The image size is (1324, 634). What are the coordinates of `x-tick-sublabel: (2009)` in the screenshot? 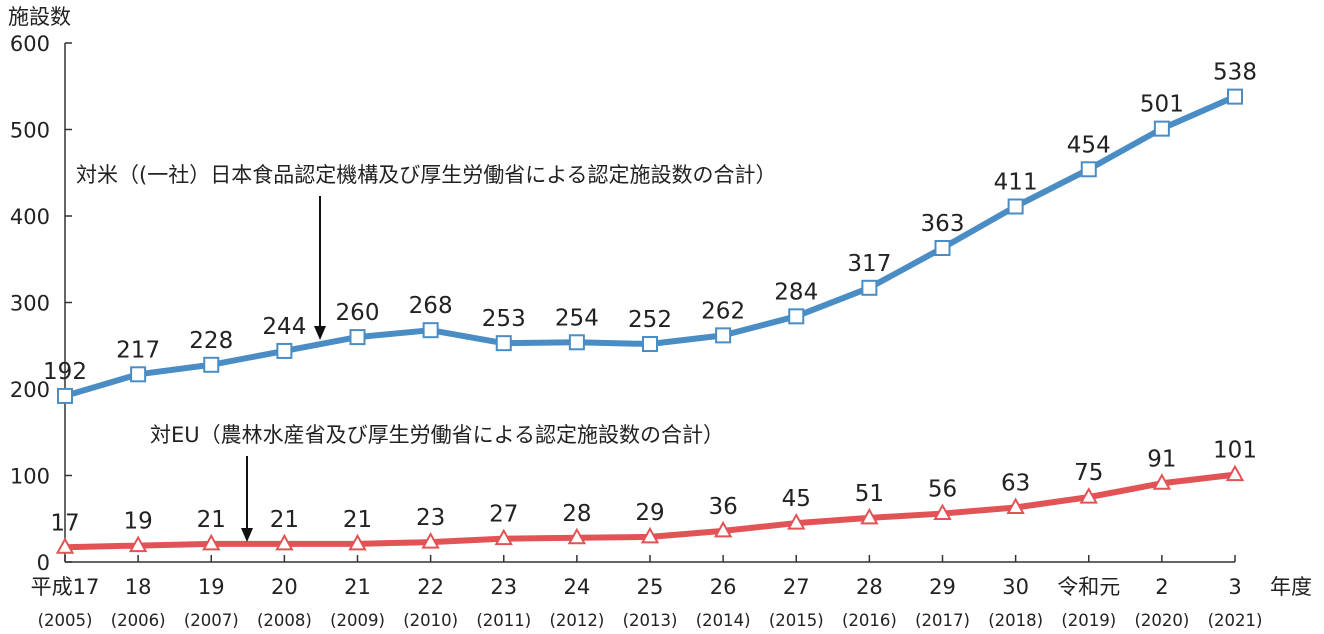 It's located at (357, 620).